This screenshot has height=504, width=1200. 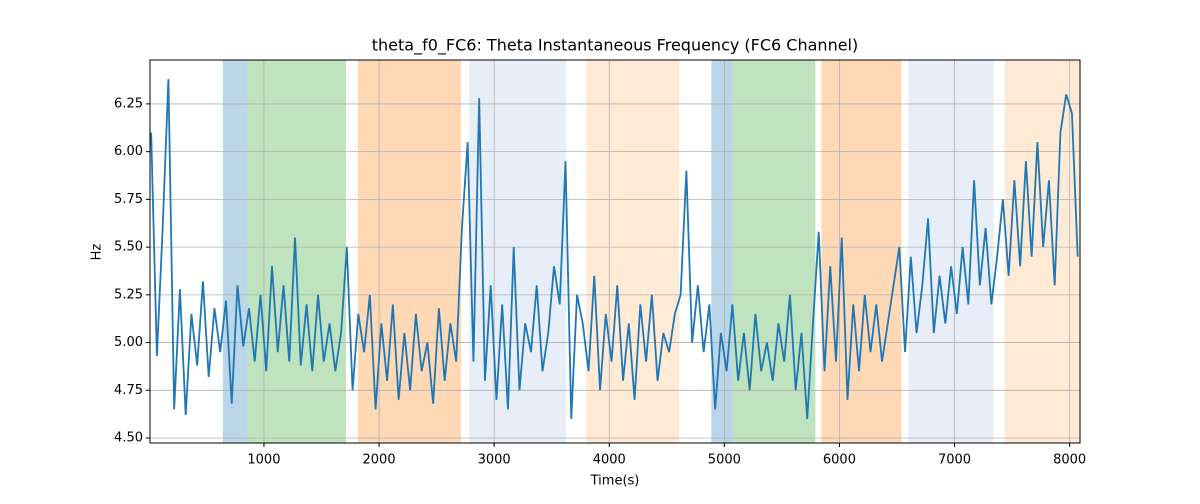 What do you see at coordinates (128, 151) in the screenshot?
I see `y-tick-label: 6.00` at bounding box center [128, 151].